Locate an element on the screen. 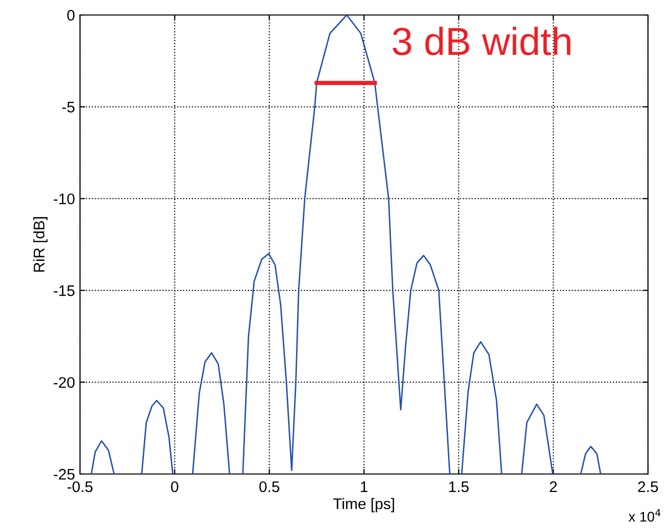 The width and height of the screenshot is (664, 530). x-tick-label: 2.5 is located at coordinates (648, 486).